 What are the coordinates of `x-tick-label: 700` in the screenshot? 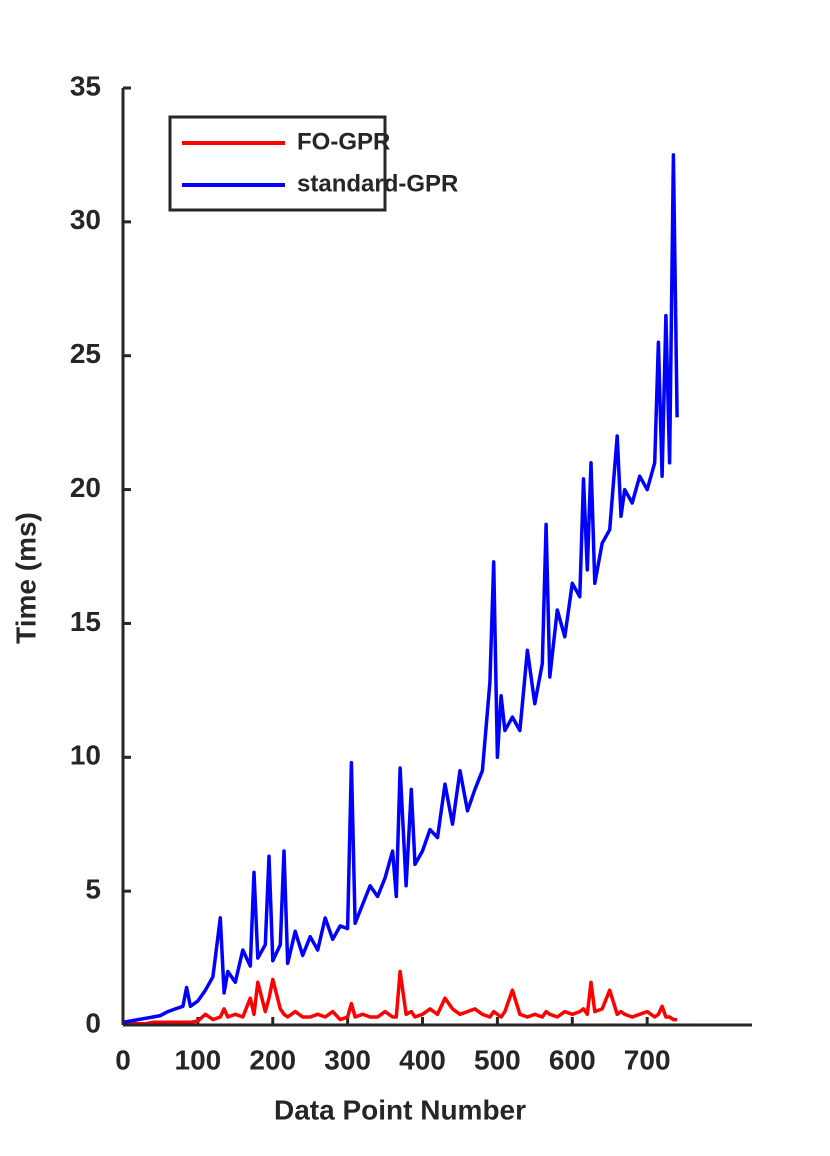 It's located at (647, 1059).